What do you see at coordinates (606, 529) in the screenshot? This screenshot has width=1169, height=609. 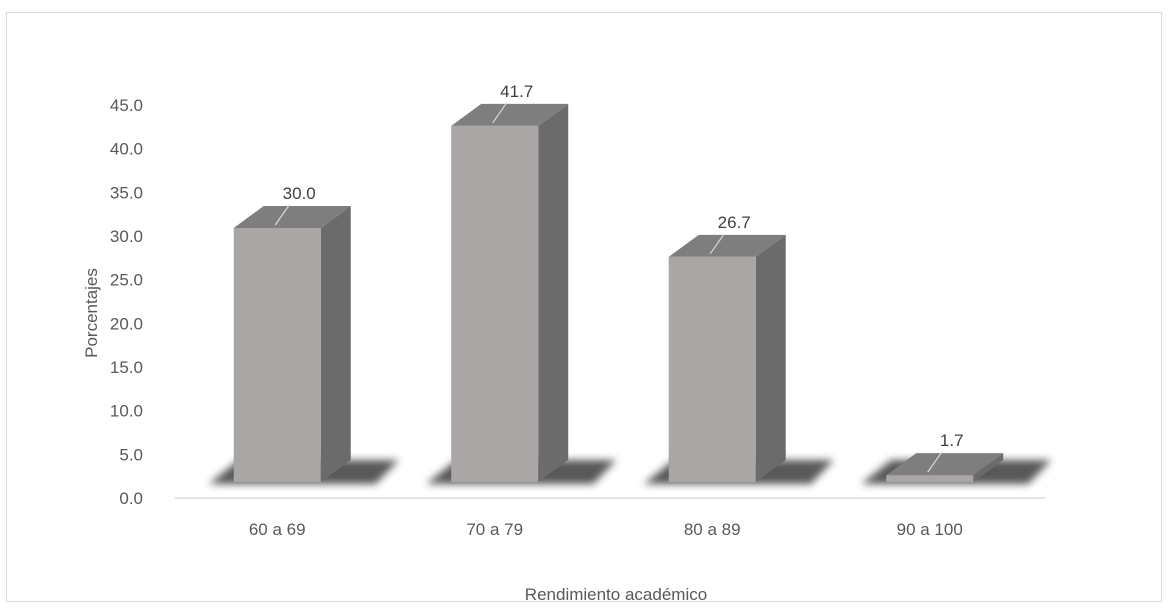 I see `x-axis-ticks: 60 a 69 70 a 79 80 a 89 90 a 100` at bounding box center [606, 529].